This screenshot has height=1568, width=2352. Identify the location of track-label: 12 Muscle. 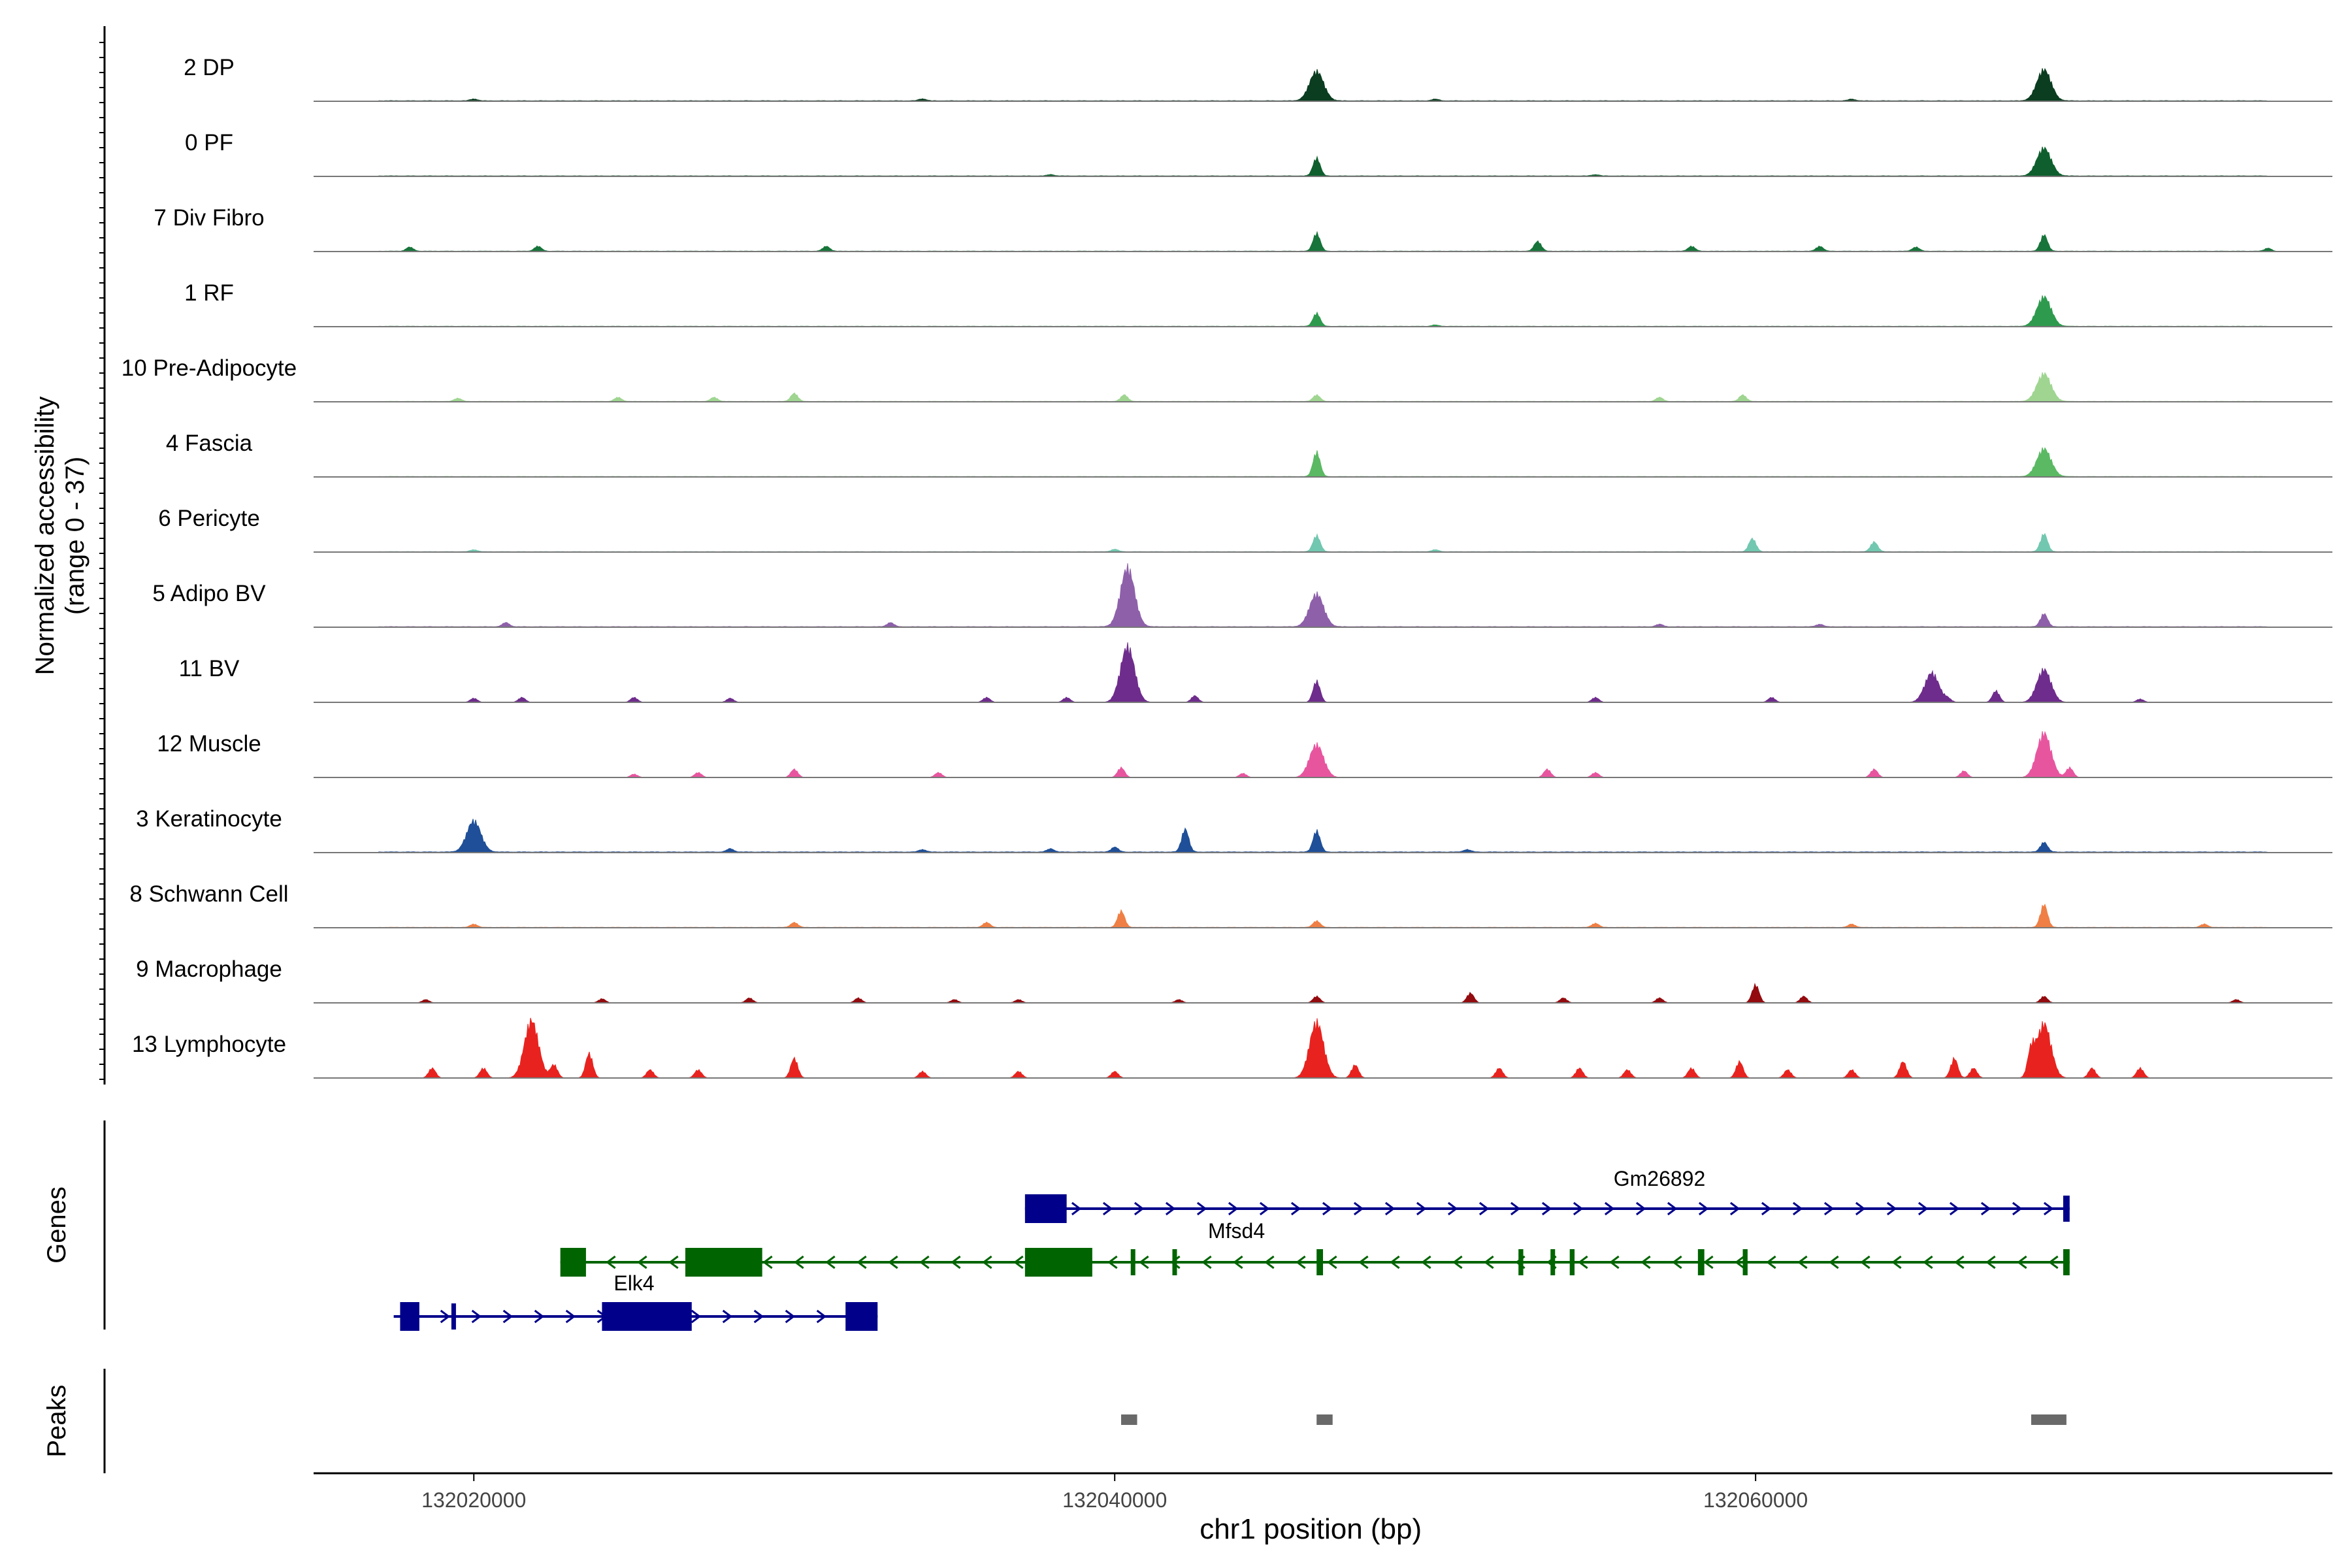
(209, 744).